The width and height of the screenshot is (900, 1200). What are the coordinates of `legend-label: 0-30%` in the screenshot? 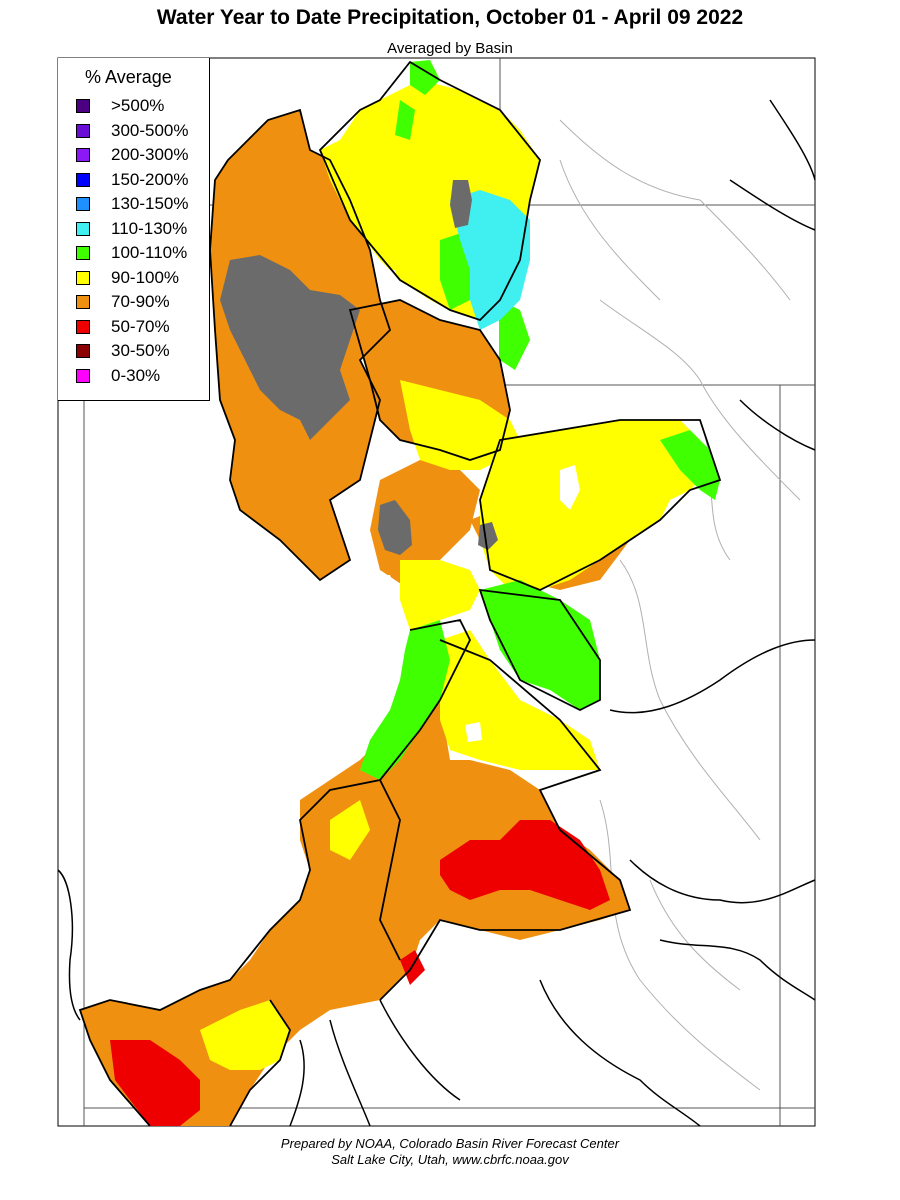 It's located at (136, 375).